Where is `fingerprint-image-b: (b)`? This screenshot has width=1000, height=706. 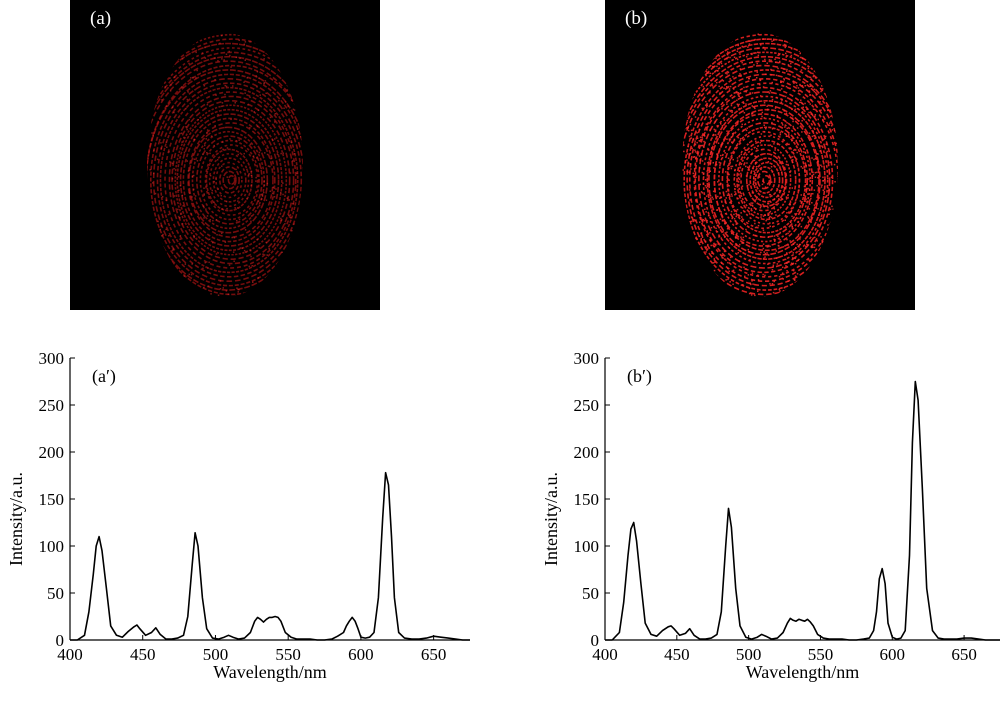
fingerprint-image-b: (b) is located at coordinates (760, 155).